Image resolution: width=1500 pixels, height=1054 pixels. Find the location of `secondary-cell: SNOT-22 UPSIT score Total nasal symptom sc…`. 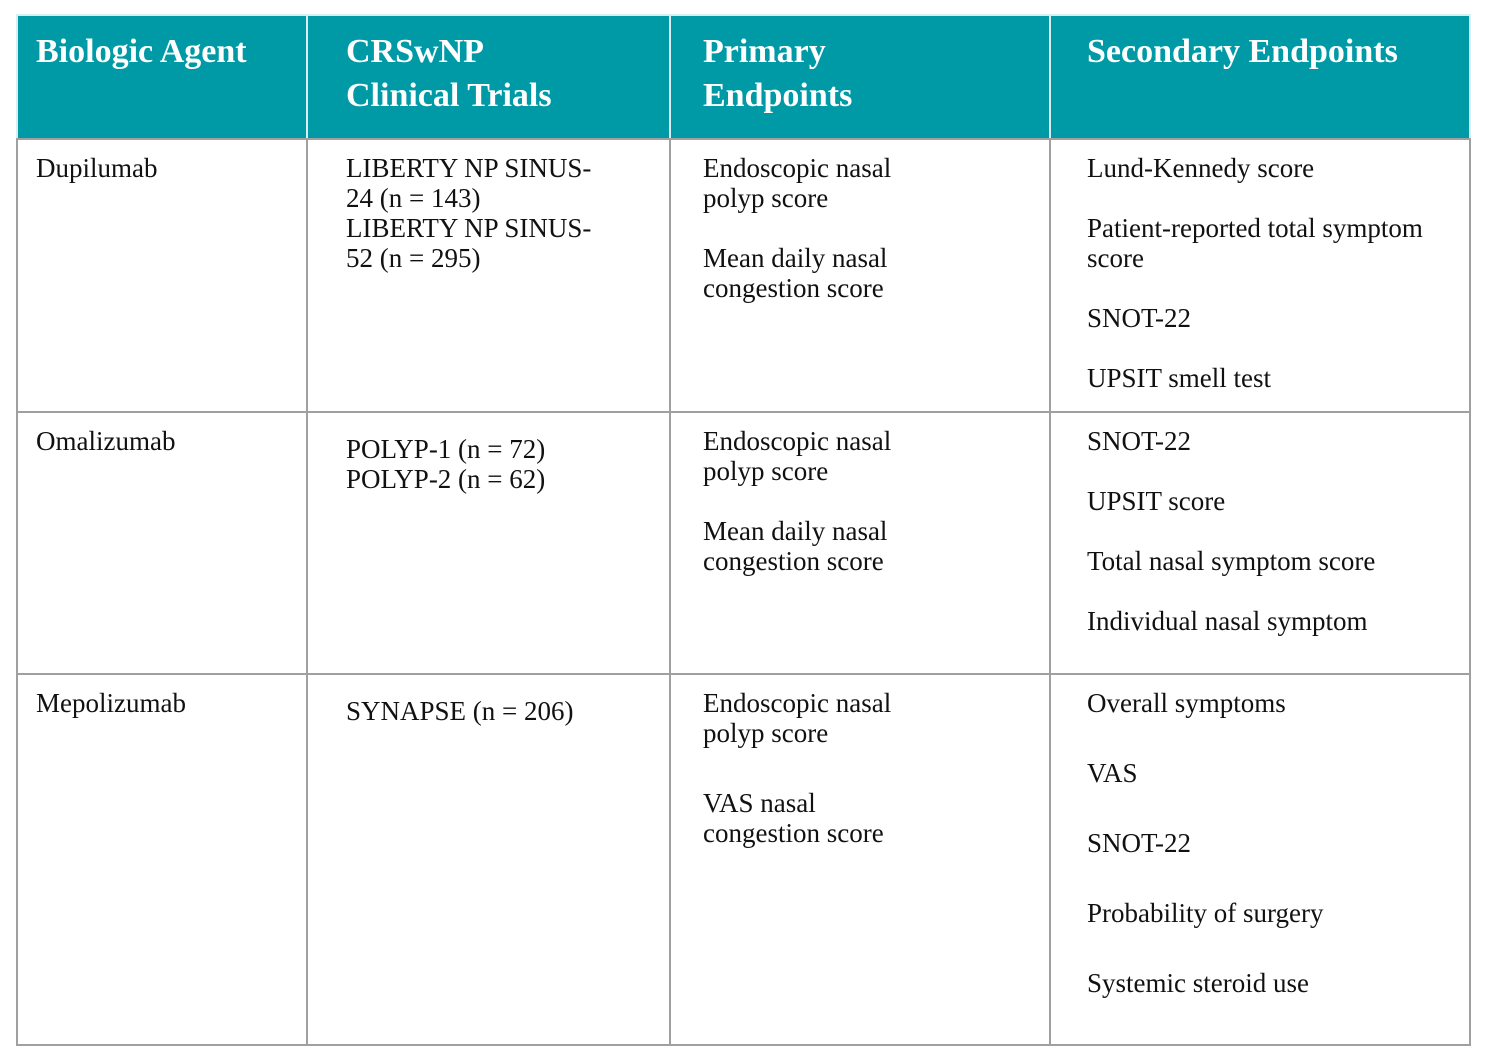

secondary-cell: SNOT-22 UPSIT score Total nasal symptom sc… is located at coordinates (1260, 543).